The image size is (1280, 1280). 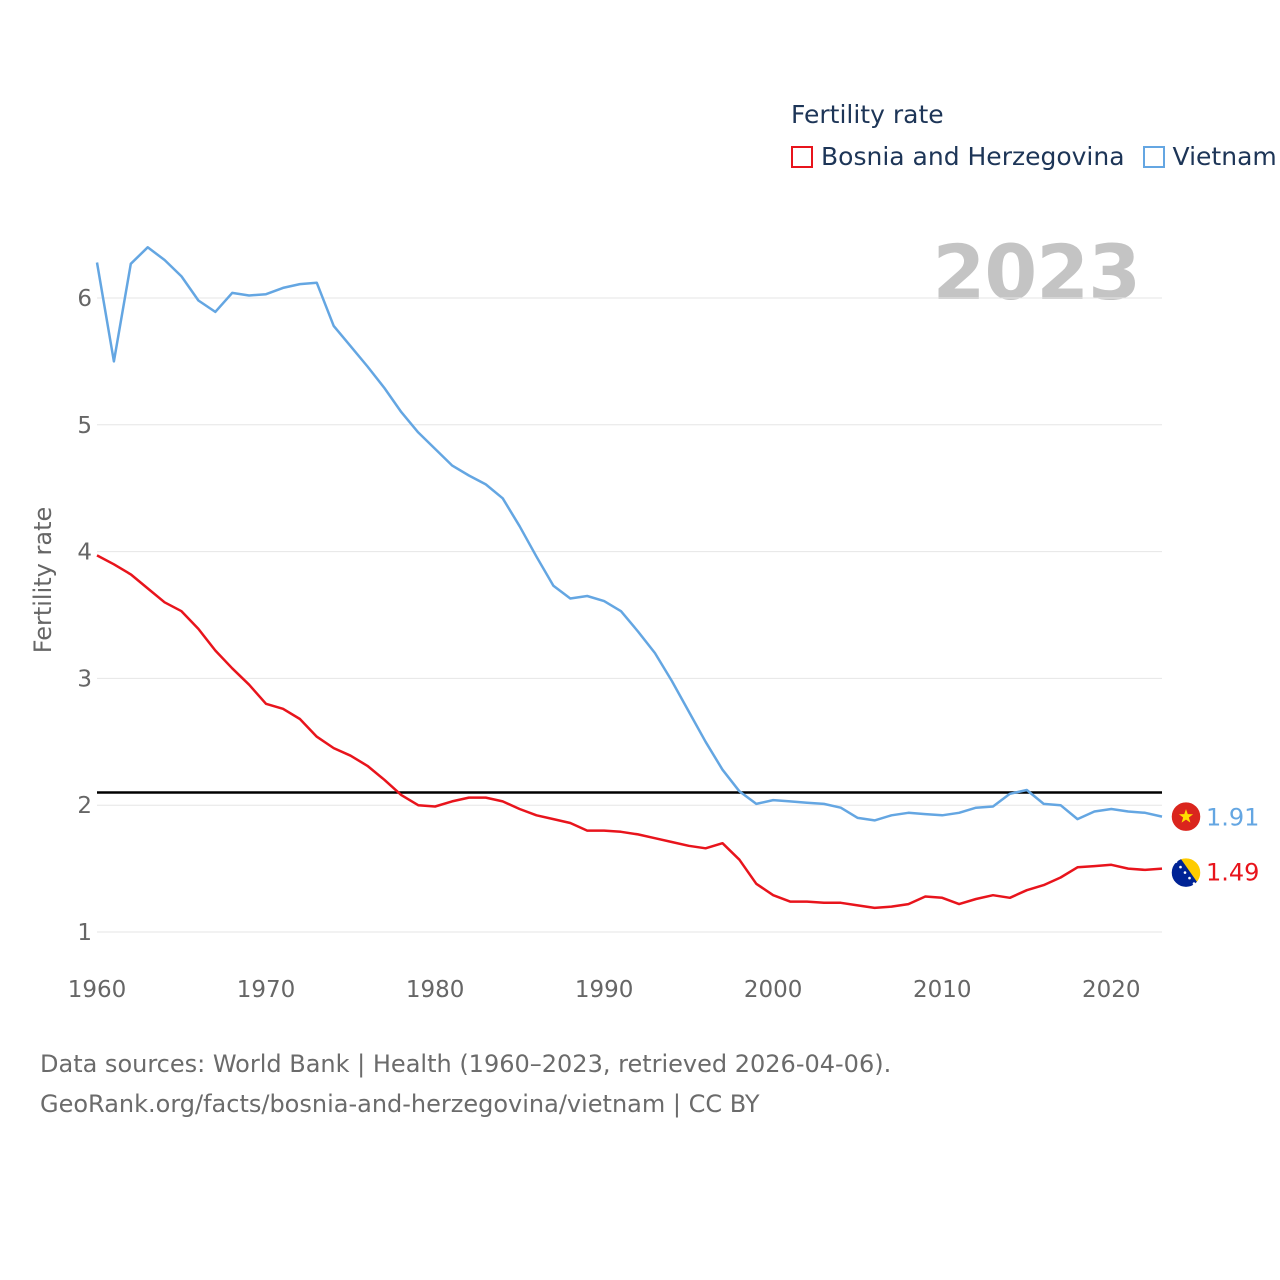 I want to click on x-tick-label: 2010, so click(x=942, y=990).